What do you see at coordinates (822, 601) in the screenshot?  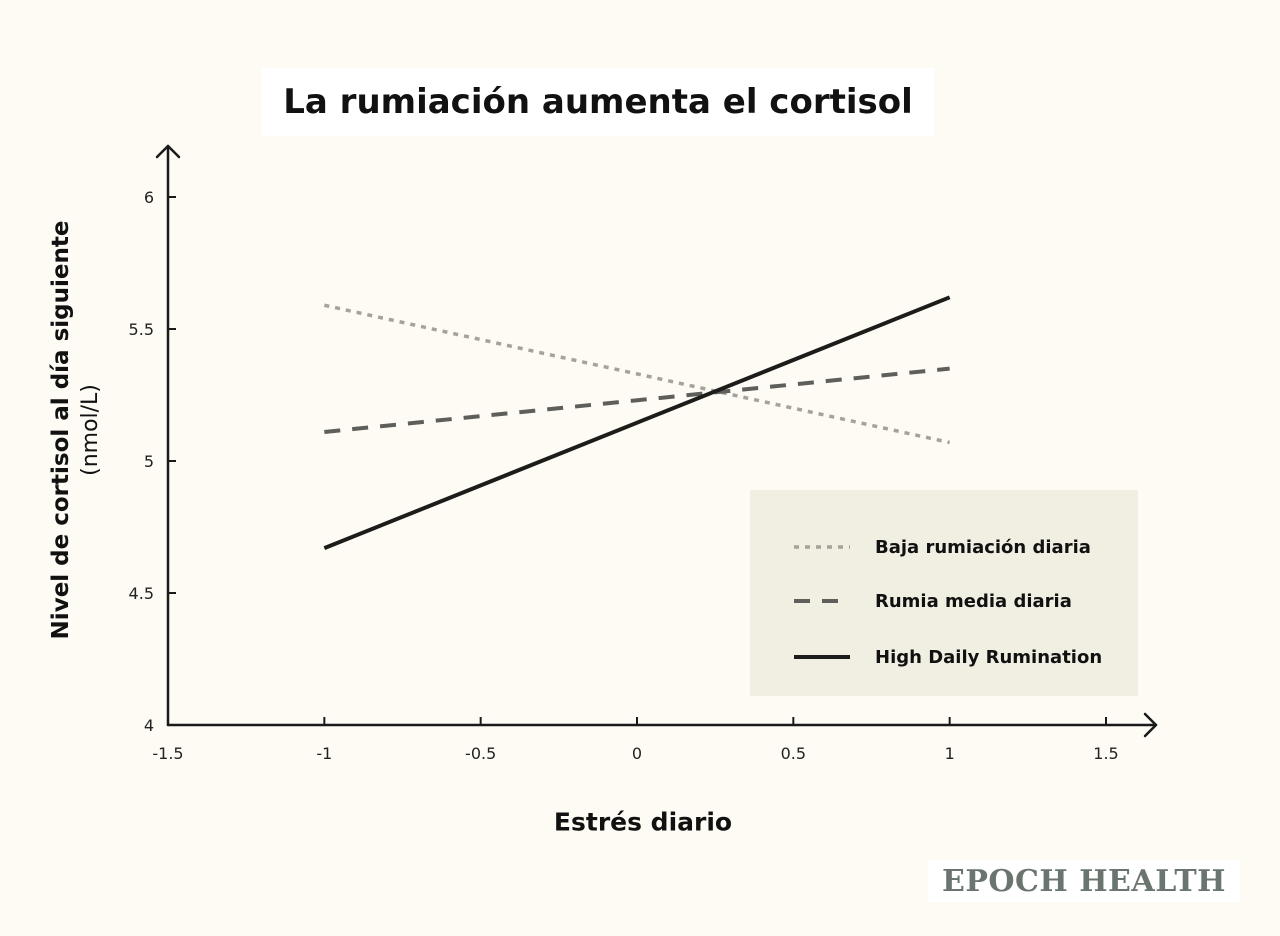 I see `legend-swatch-medium` at bounding box center [822, 601].